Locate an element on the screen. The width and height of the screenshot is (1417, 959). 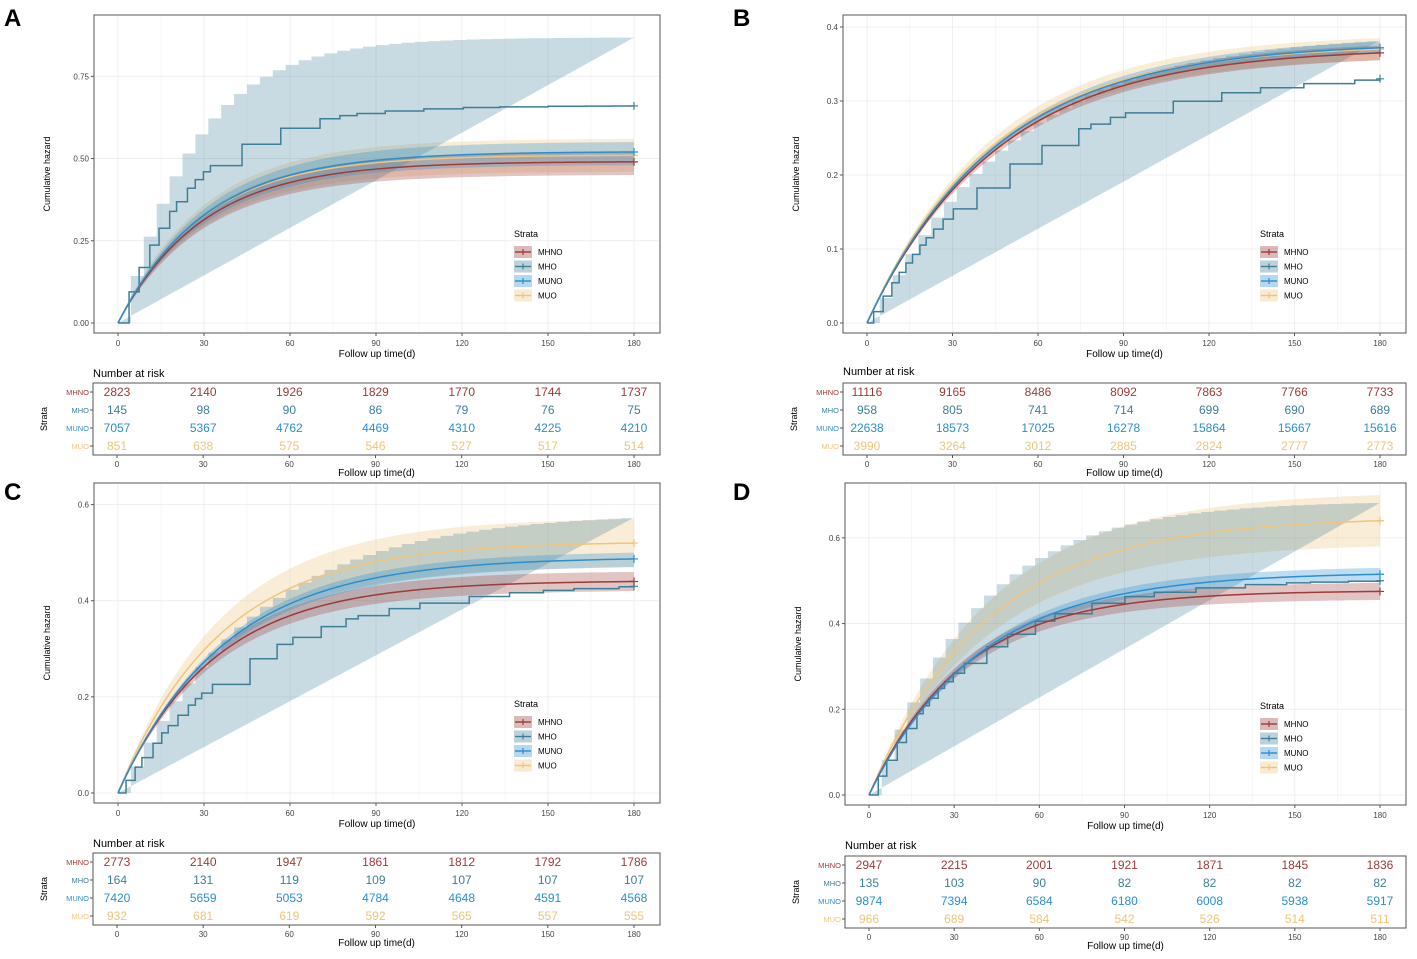
curve-mhno is located at coordinates (376, 242).